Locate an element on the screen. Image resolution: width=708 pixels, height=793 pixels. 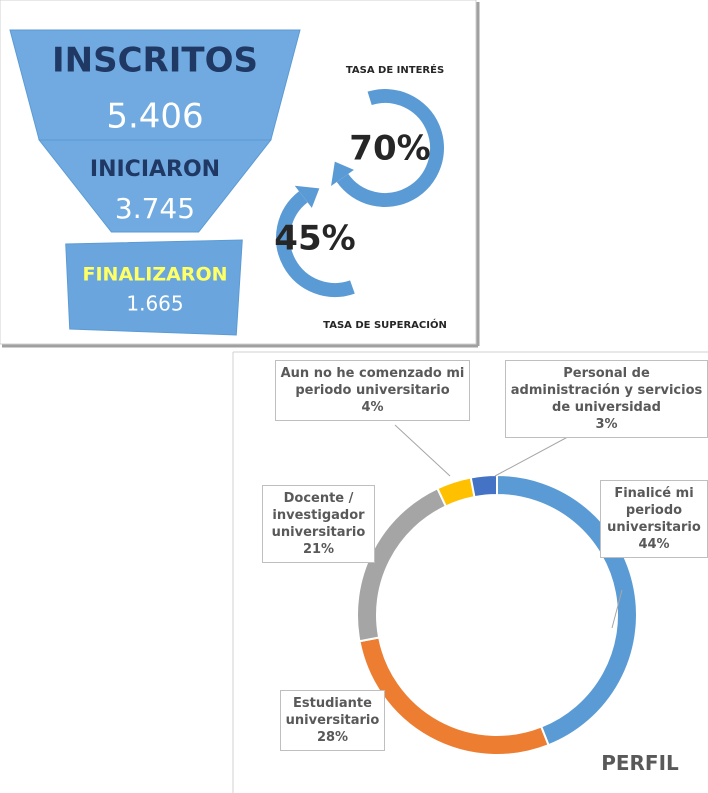
data-label-category: Docente / investigador universitario is located at coordinates (318, 515).